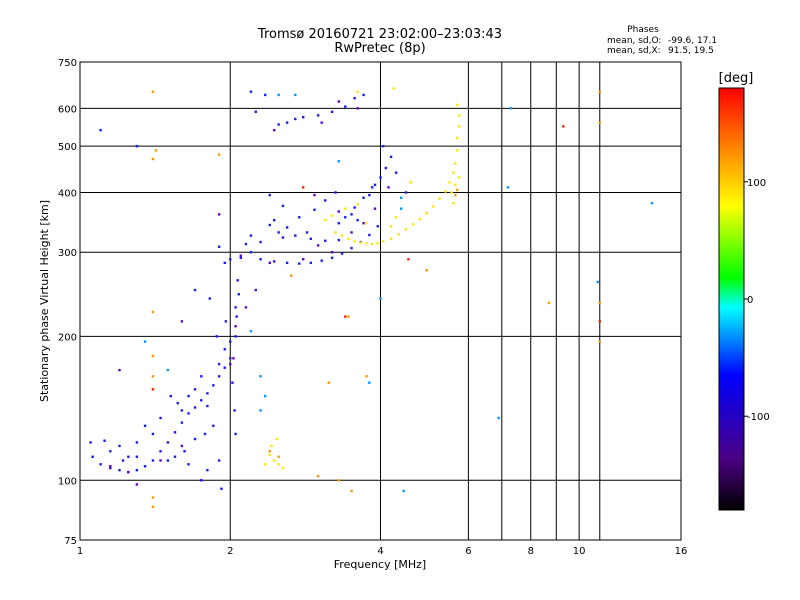 The image size is (800, 600). I want to click on y-axis-label: Stationary phase Virtual Height [km], so click(44, 301).